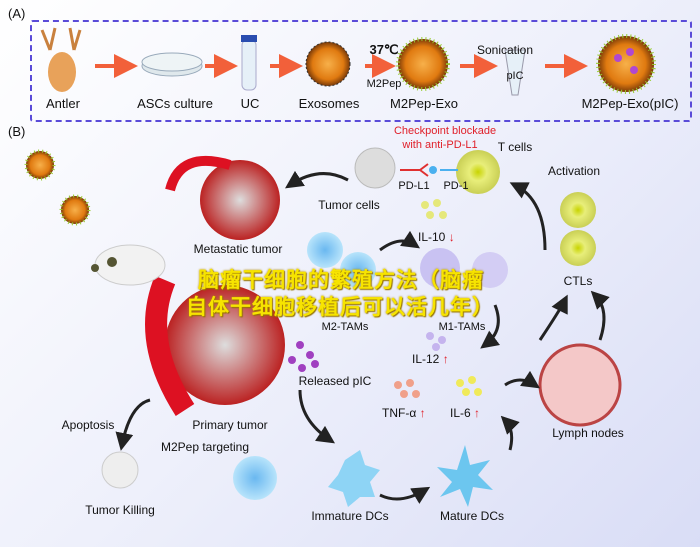 This screenshot has width=700, height=547. What do you see at coordinates (249, 63) in the screenshot?
I see `tube-icon` at bounding box center [249, 63].